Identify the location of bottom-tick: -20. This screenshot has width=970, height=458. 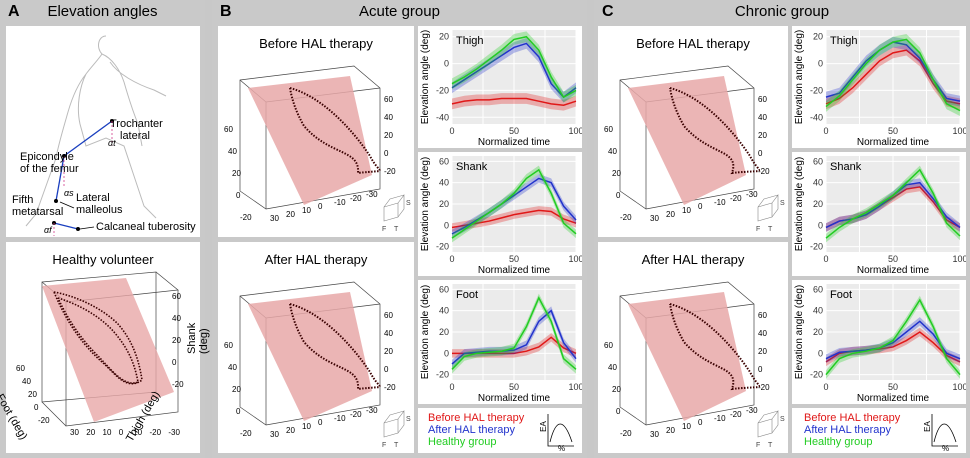
(356, 198).